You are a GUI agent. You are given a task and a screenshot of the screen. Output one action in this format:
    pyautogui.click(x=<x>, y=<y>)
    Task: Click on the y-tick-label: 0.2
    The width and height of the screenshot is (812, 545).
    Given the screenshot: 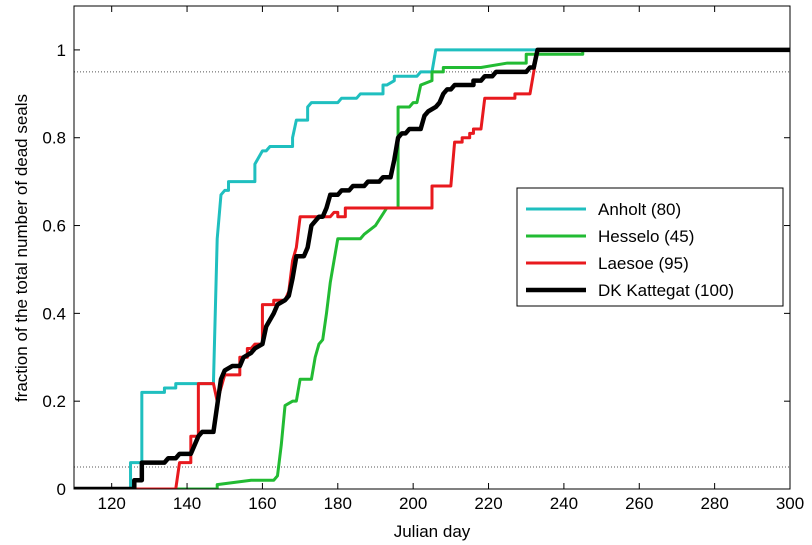 What is the action you would take?
    pyautogui.click(x=54, y=401)
    